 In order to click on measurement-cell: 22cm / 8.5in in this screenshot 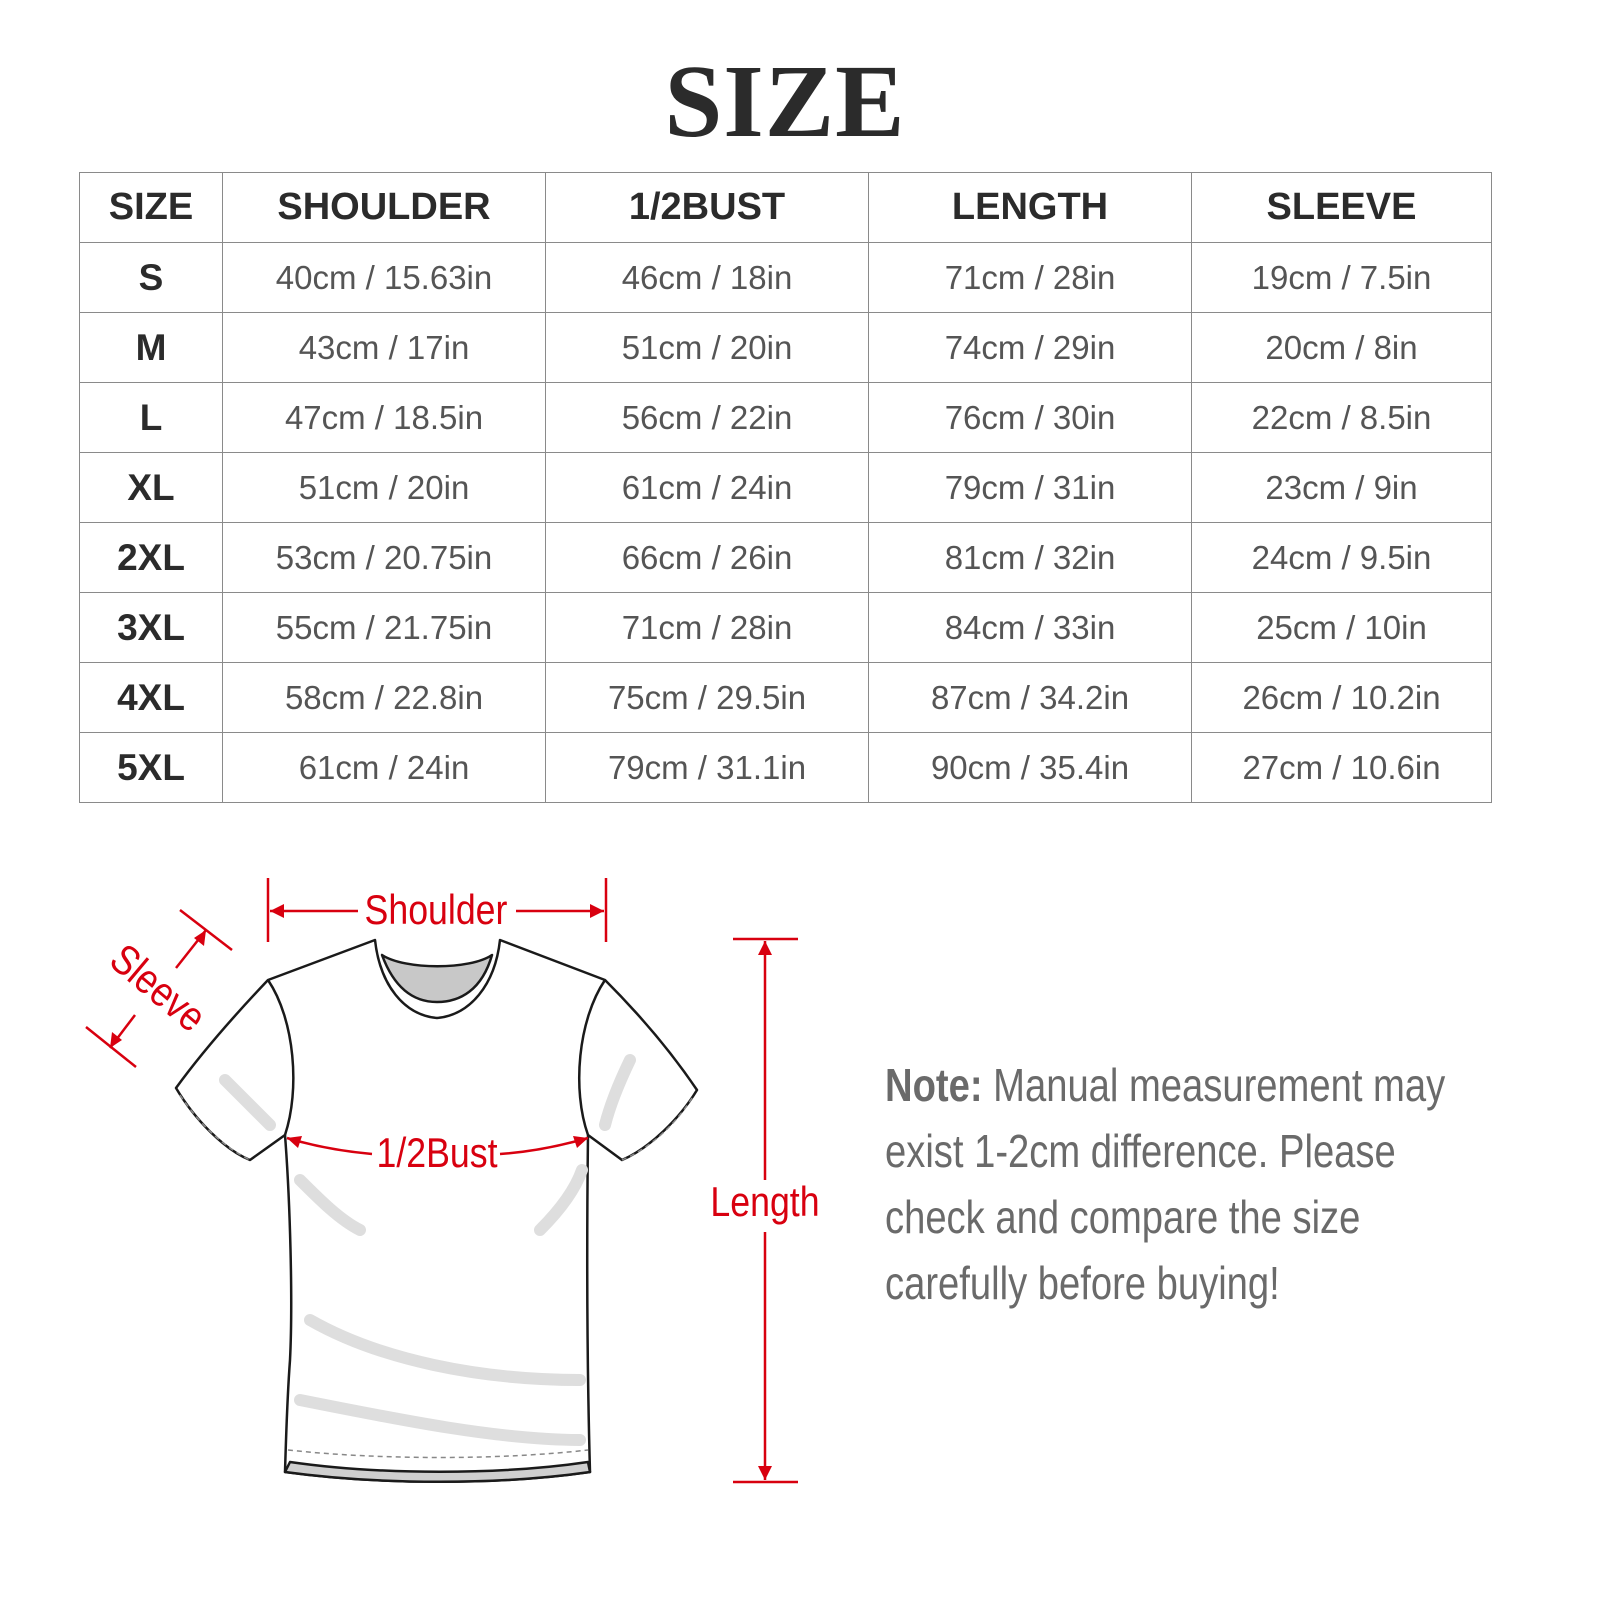, I will do `click(1341, 417)`.